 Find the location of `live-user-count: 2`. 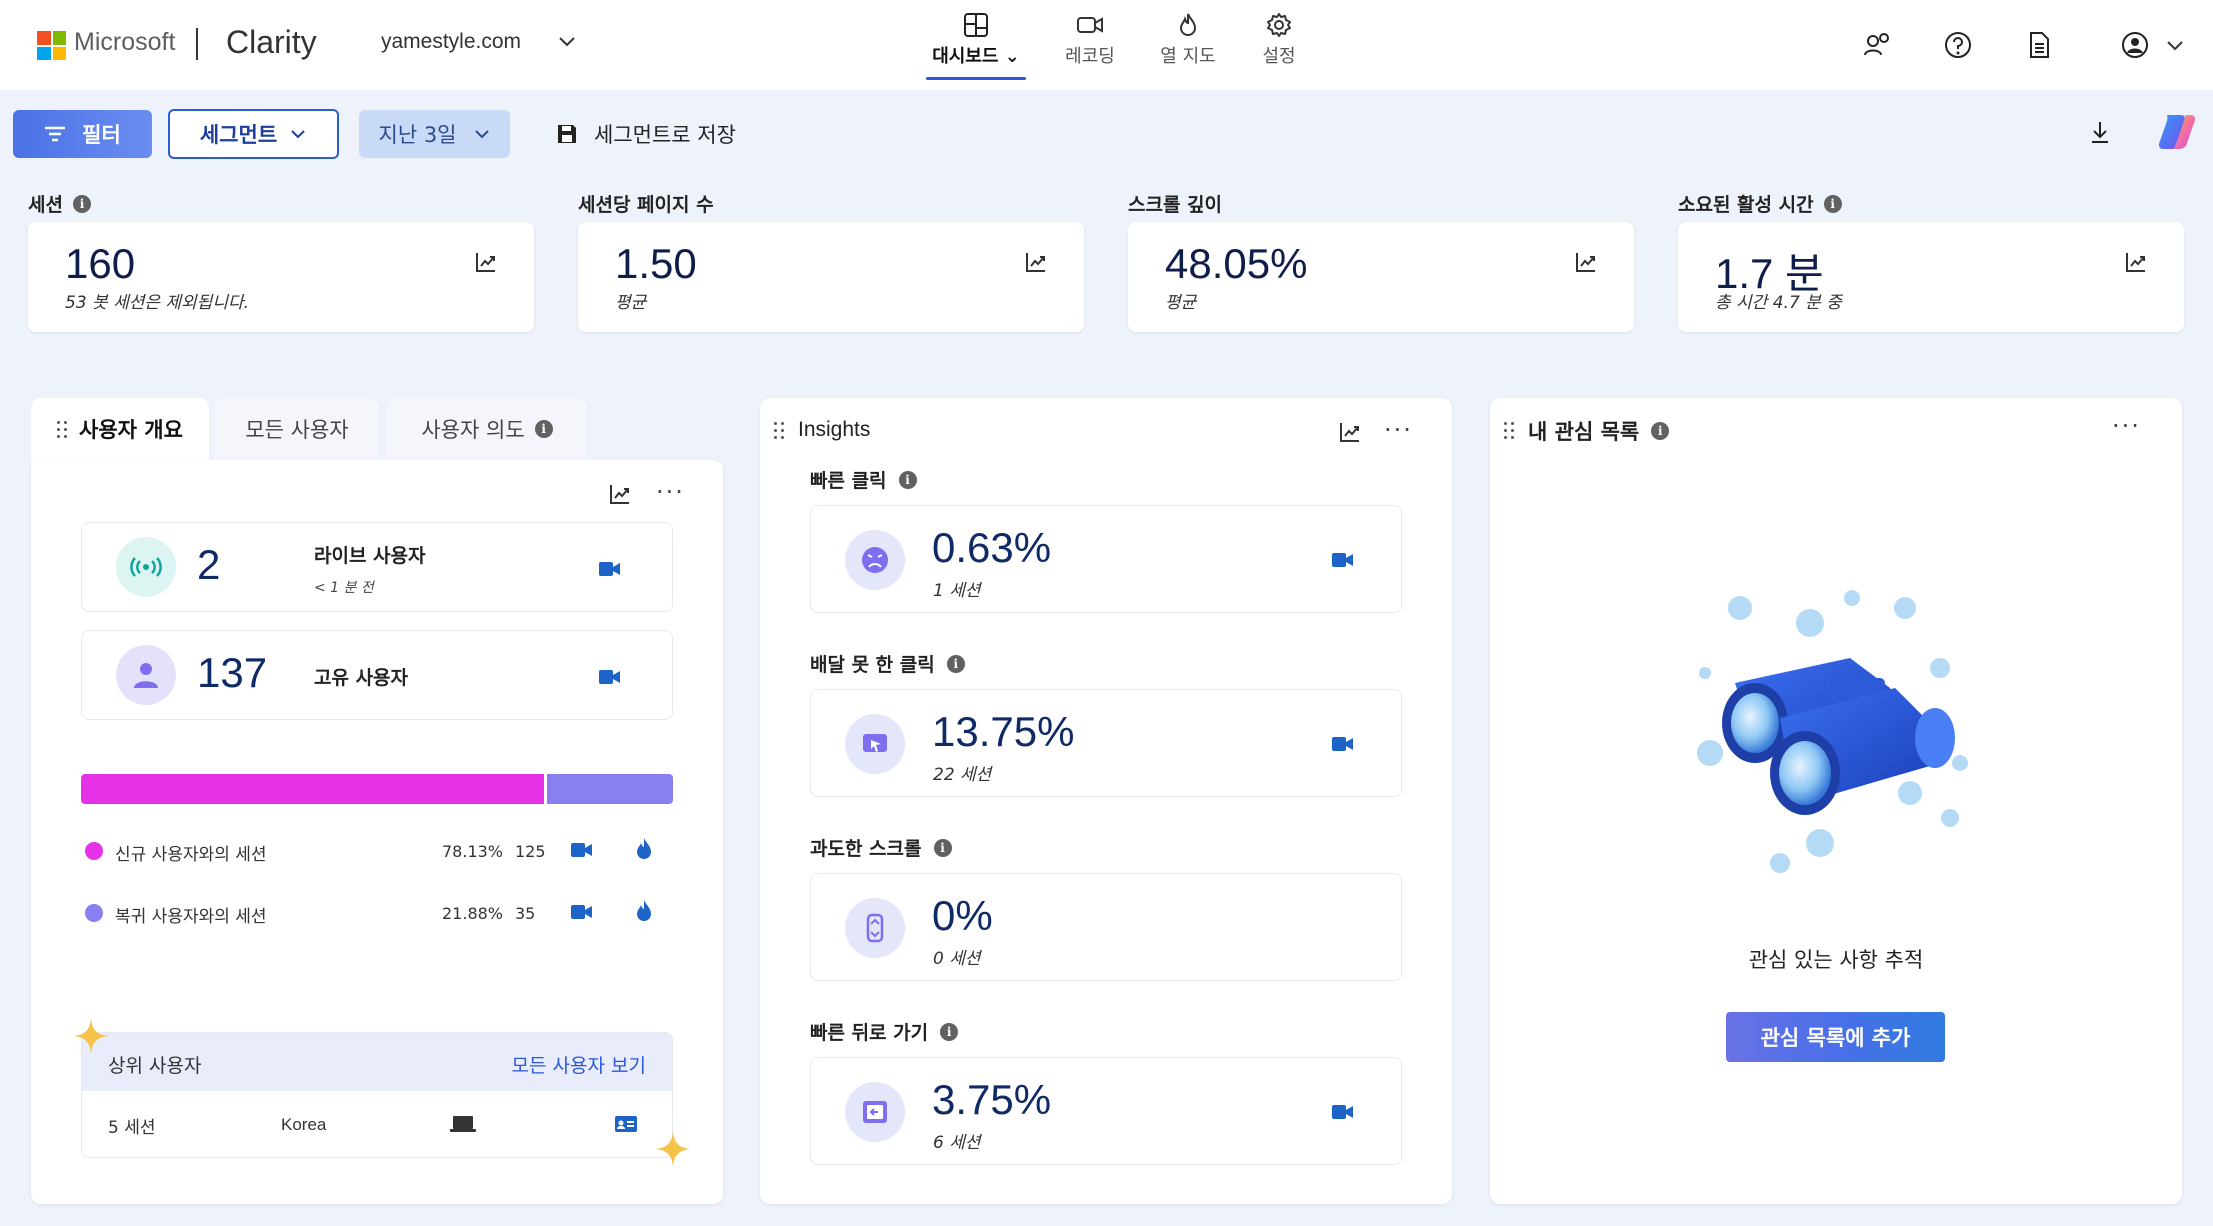

live-user-count: 2 is located at coordinates (209, 564).